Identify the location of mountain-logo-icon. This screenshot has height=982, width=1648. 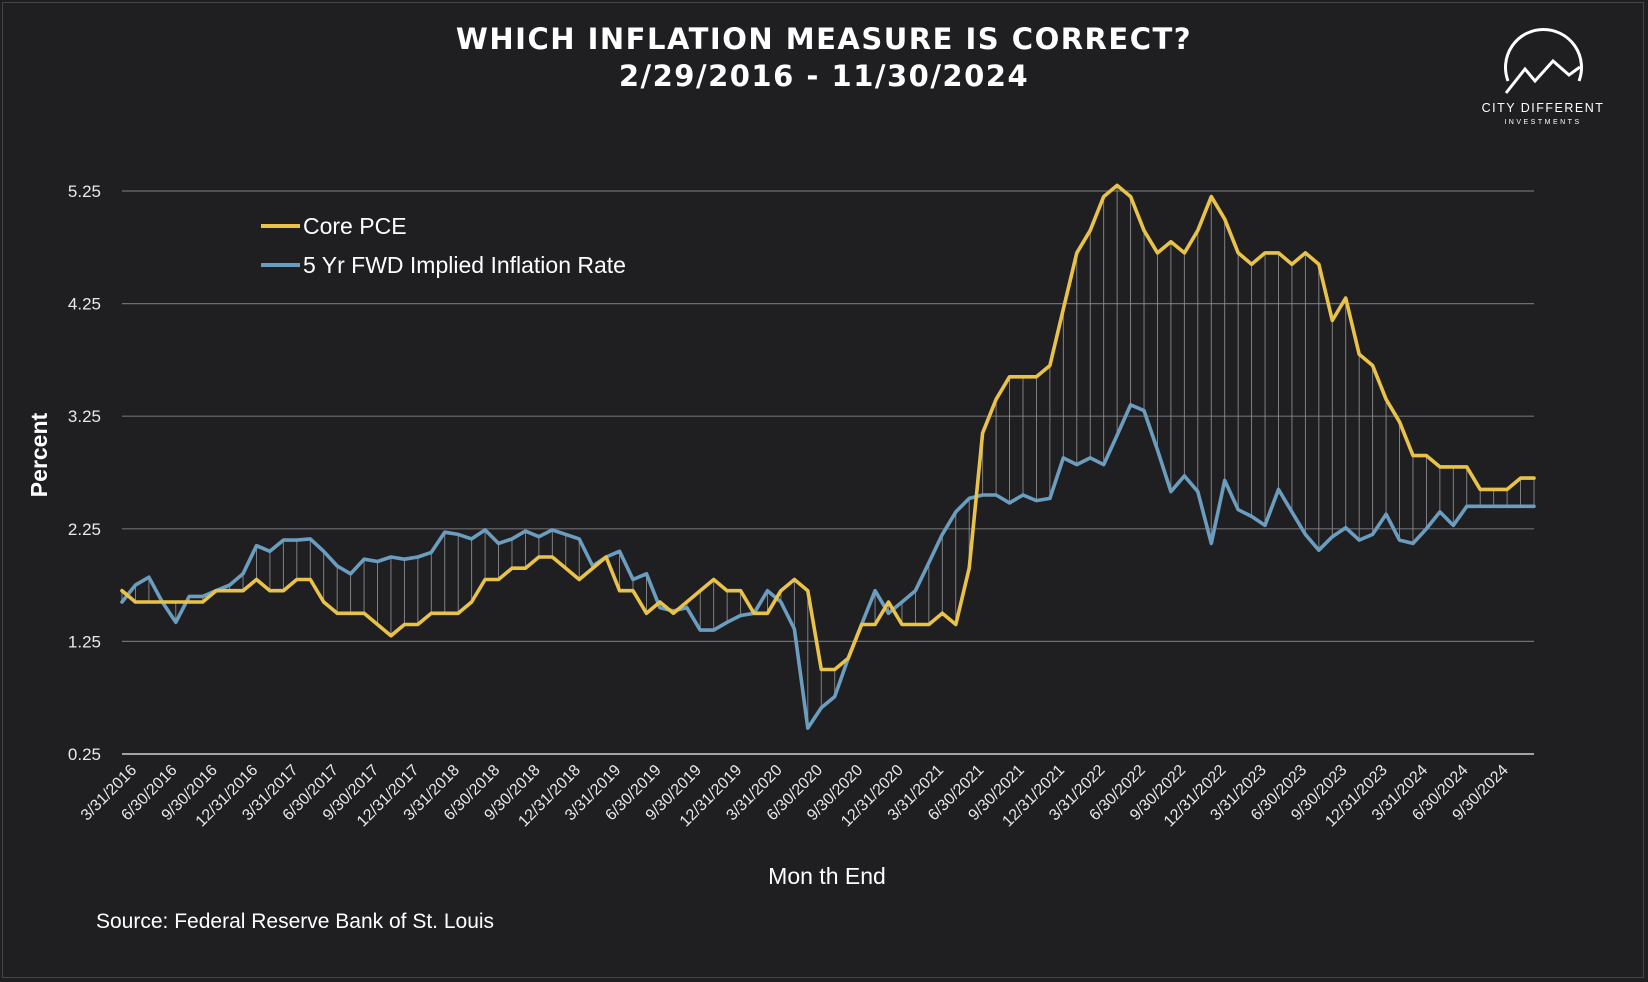
(1543, 61).